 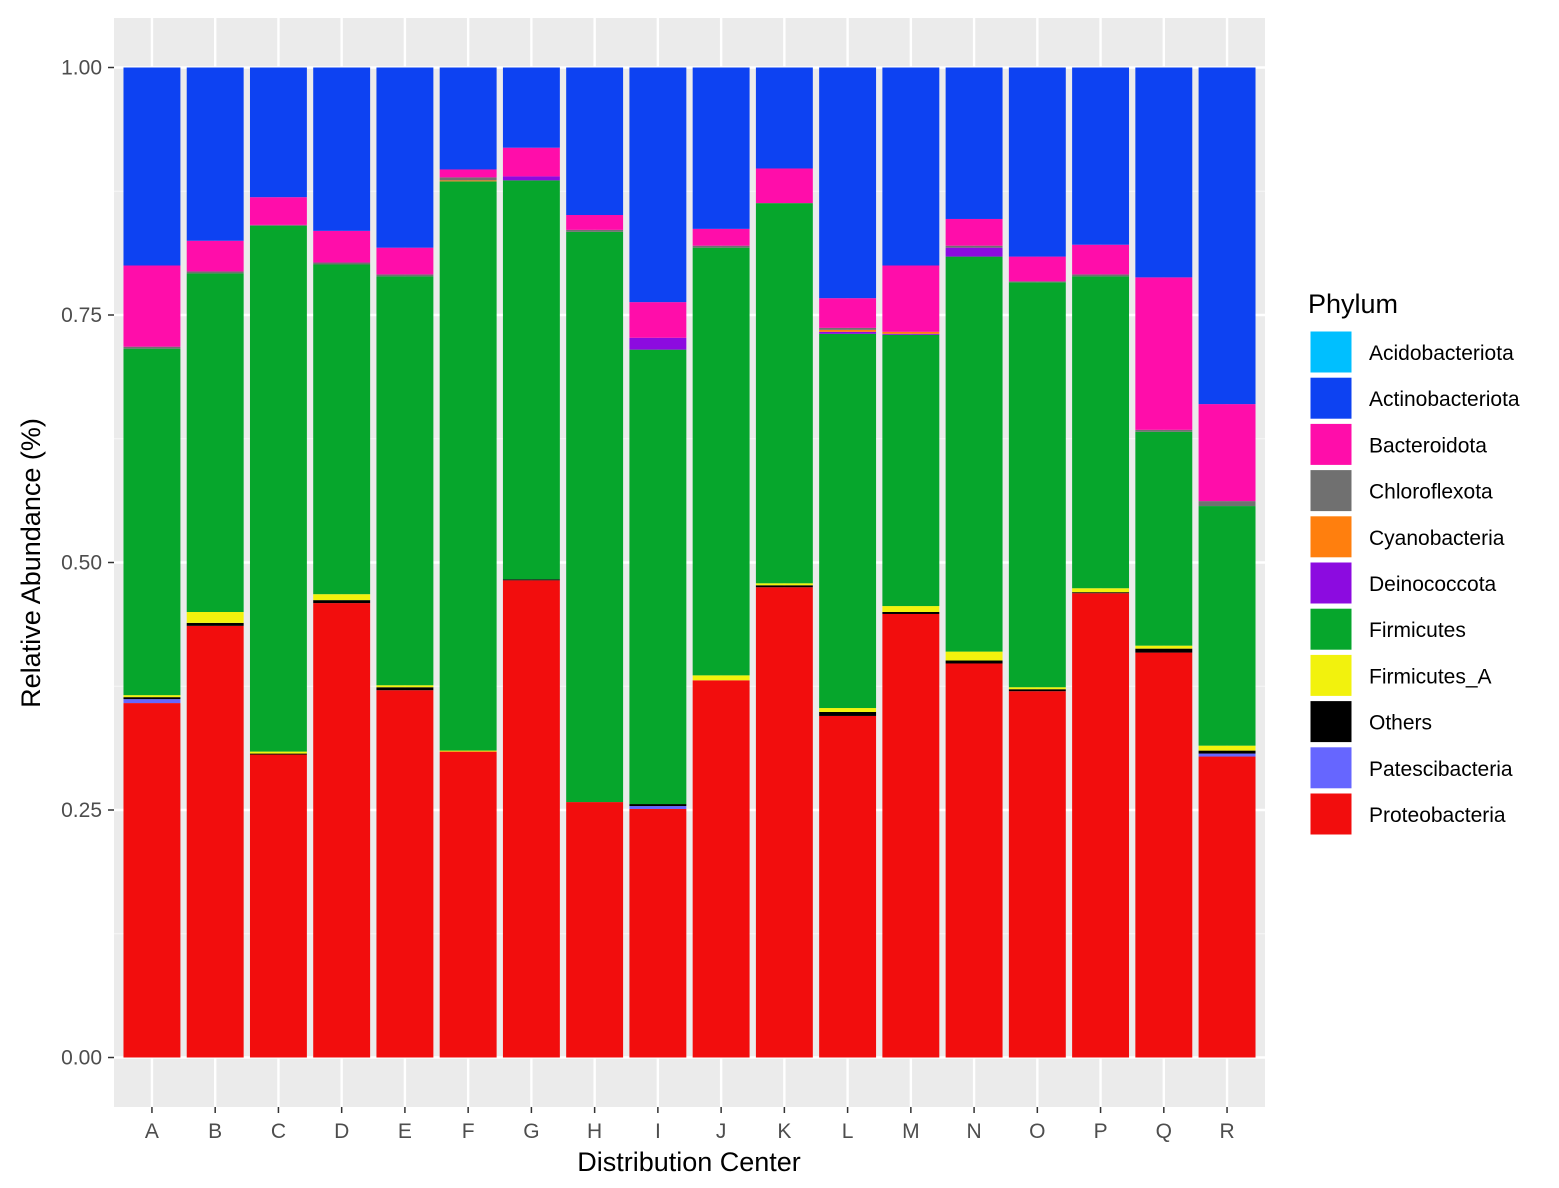 What do you see at coordinates (152, 166) in the screenshot?
I see `bar-segment-A-actinobacteriota` at bounding box center [152, 166].